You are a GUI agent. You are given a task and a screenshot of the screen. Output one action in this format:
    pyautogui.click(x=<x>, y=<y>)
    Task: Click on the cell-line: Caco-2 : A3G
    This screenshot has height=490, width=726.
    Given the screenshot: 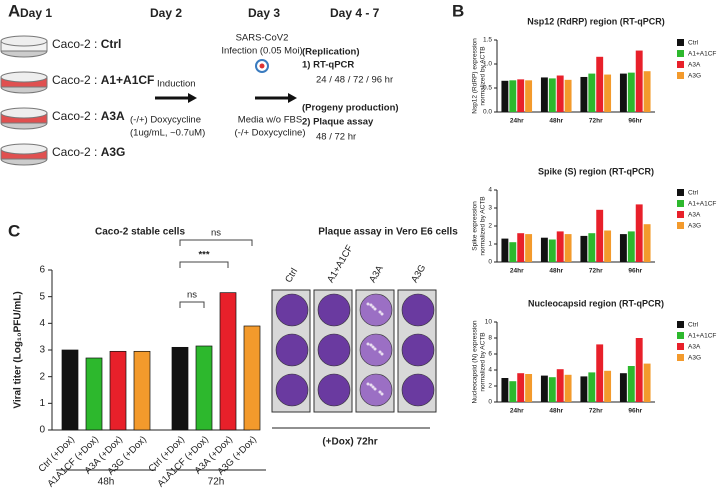 What is the action you would take?
    pyautogui.click(x=88, y=152)
    